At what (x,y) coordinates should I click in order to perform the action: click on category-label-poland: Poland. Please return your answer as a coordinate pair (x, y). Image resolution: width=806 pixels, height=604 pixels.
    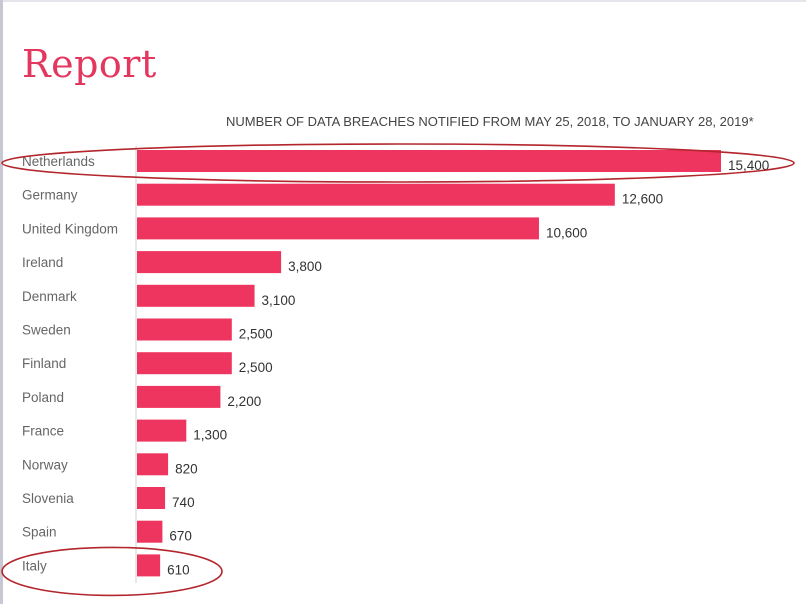
    Looking at the image, I should click on (43, 397).